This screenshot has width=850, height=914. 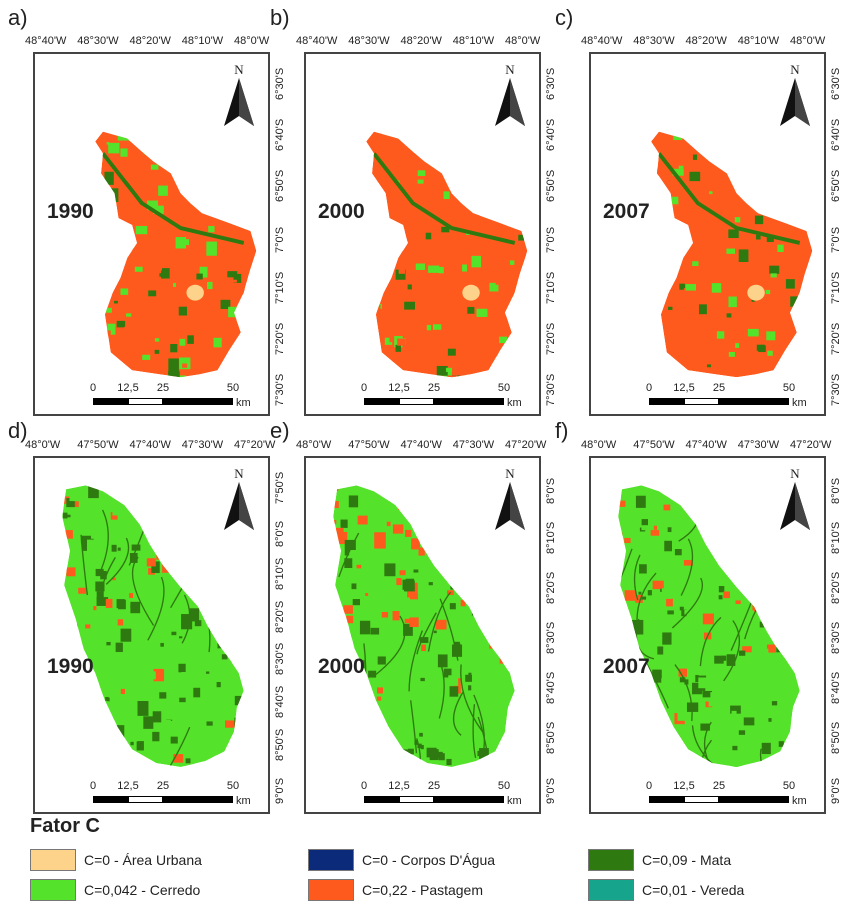 I want to click on longitude-label: 47°30'W, so click(x=202, y=445).